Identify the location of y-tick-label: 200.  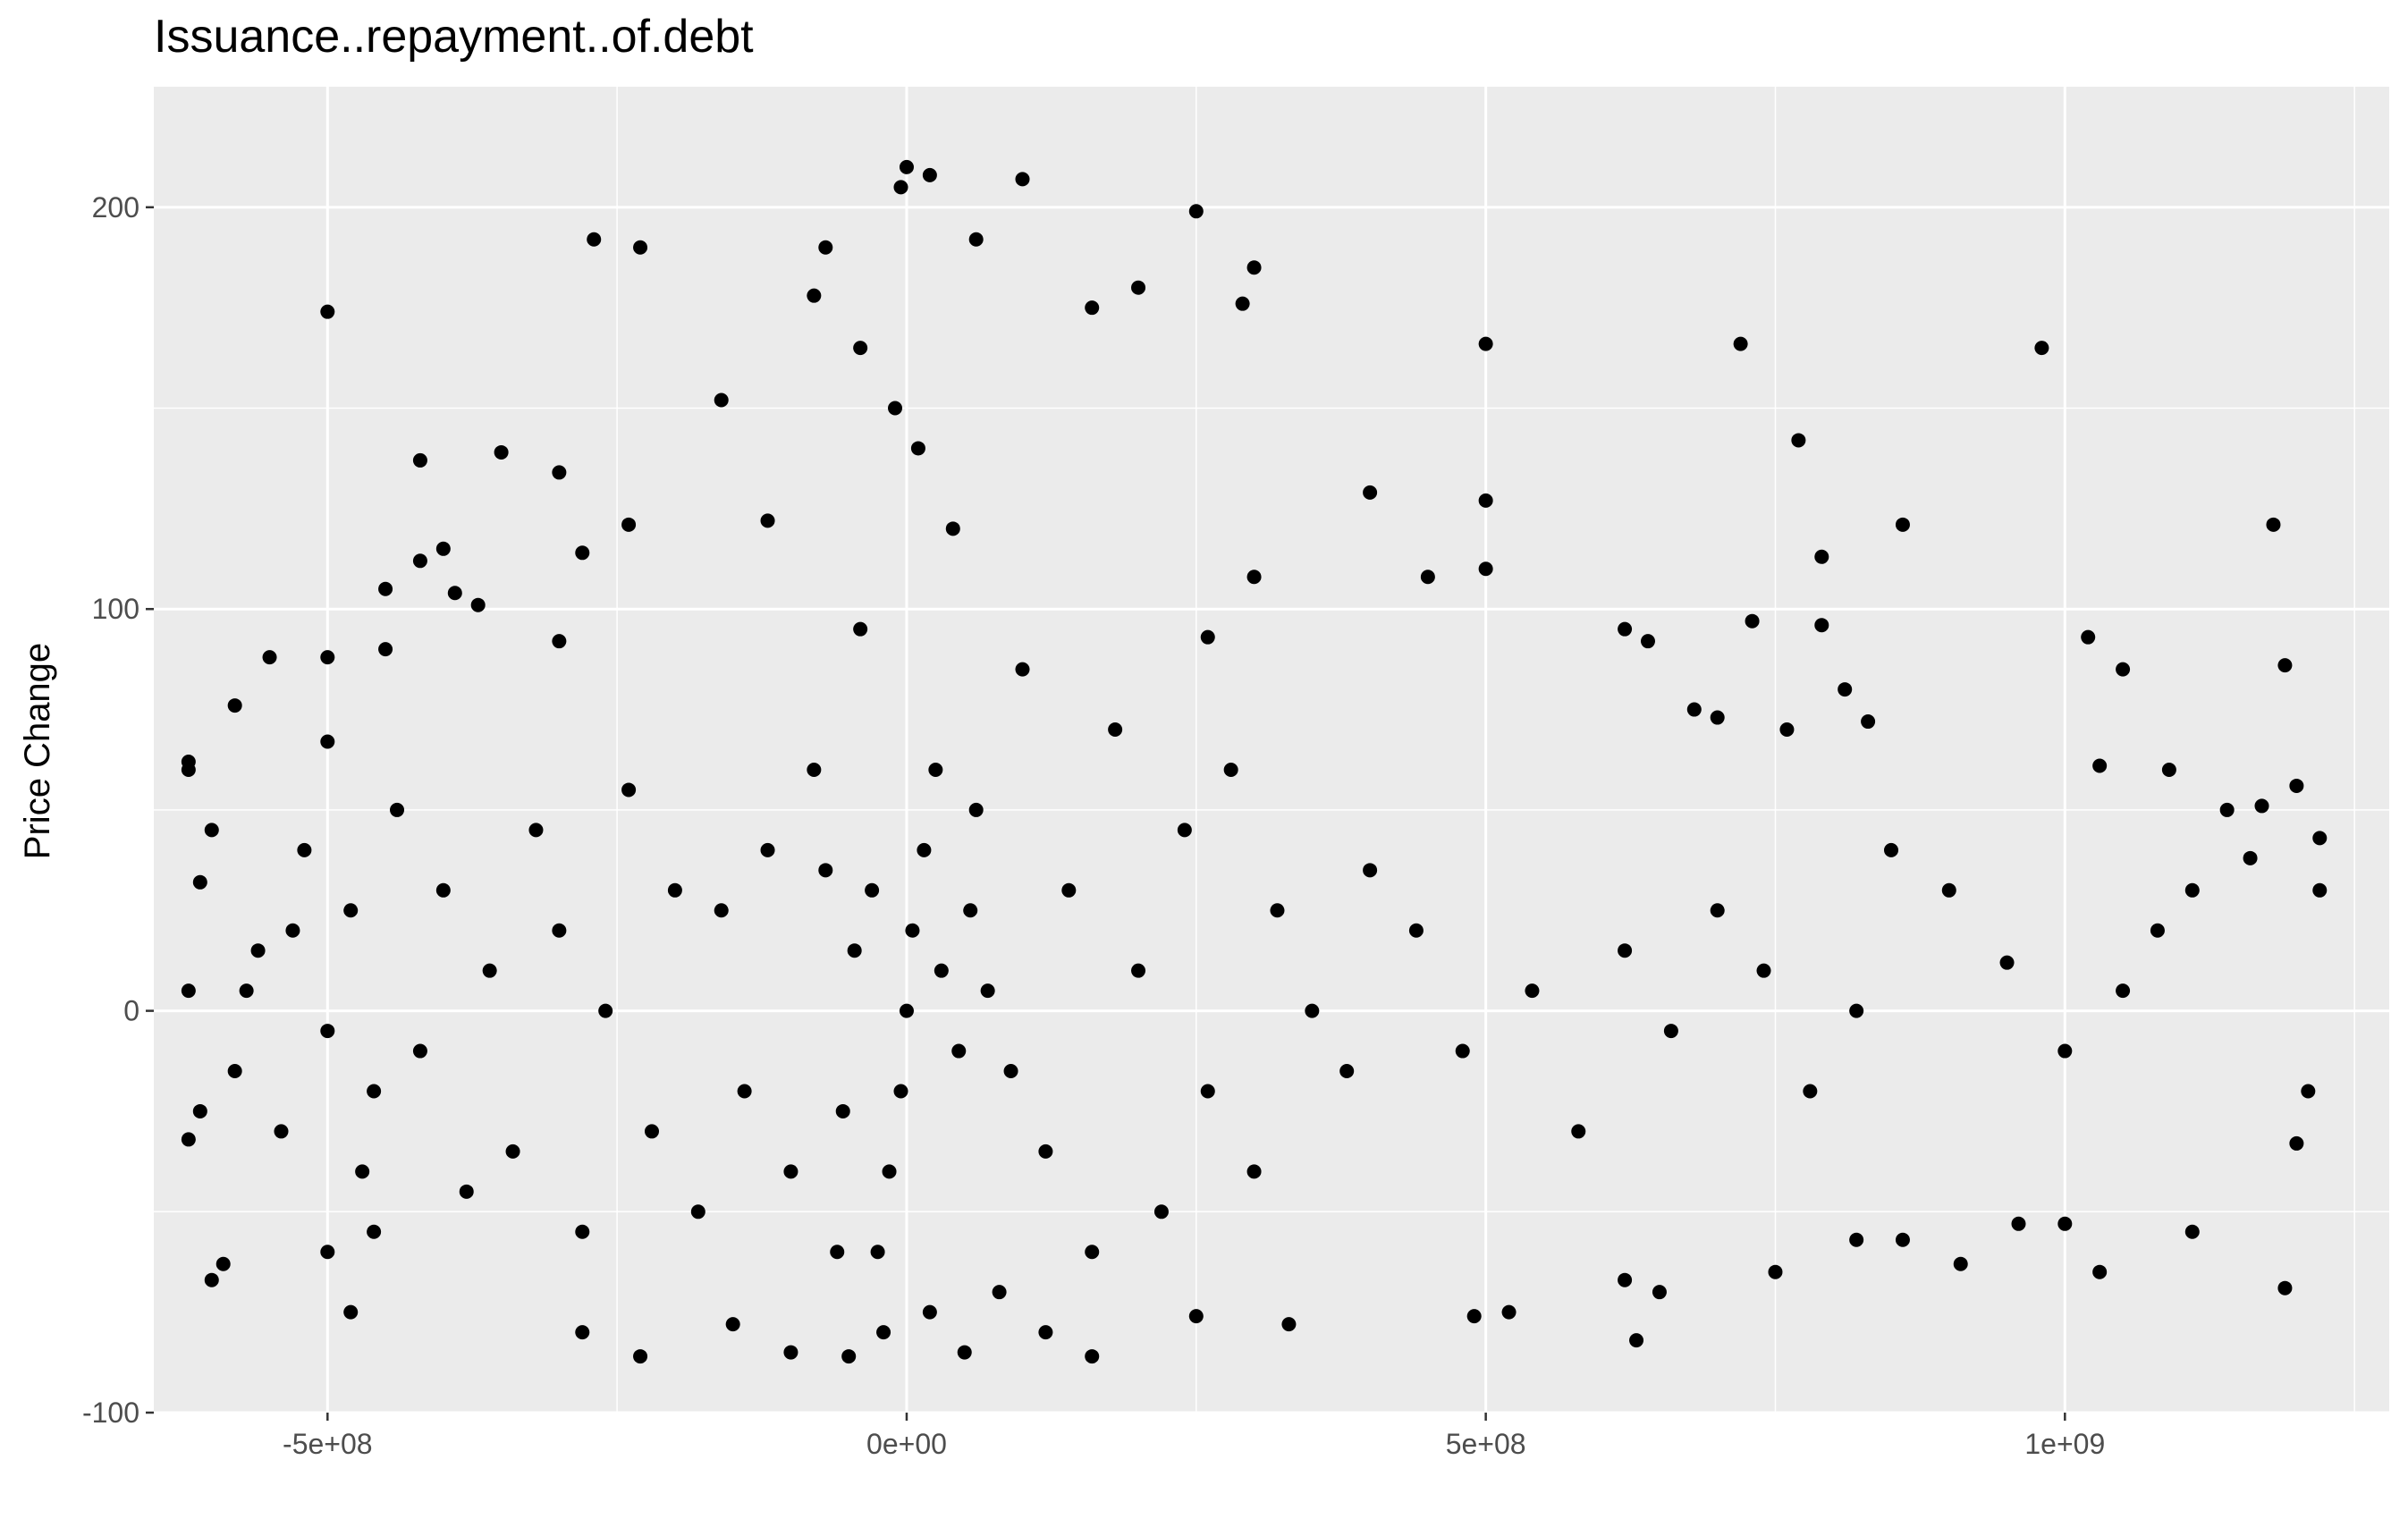
(116, 207).